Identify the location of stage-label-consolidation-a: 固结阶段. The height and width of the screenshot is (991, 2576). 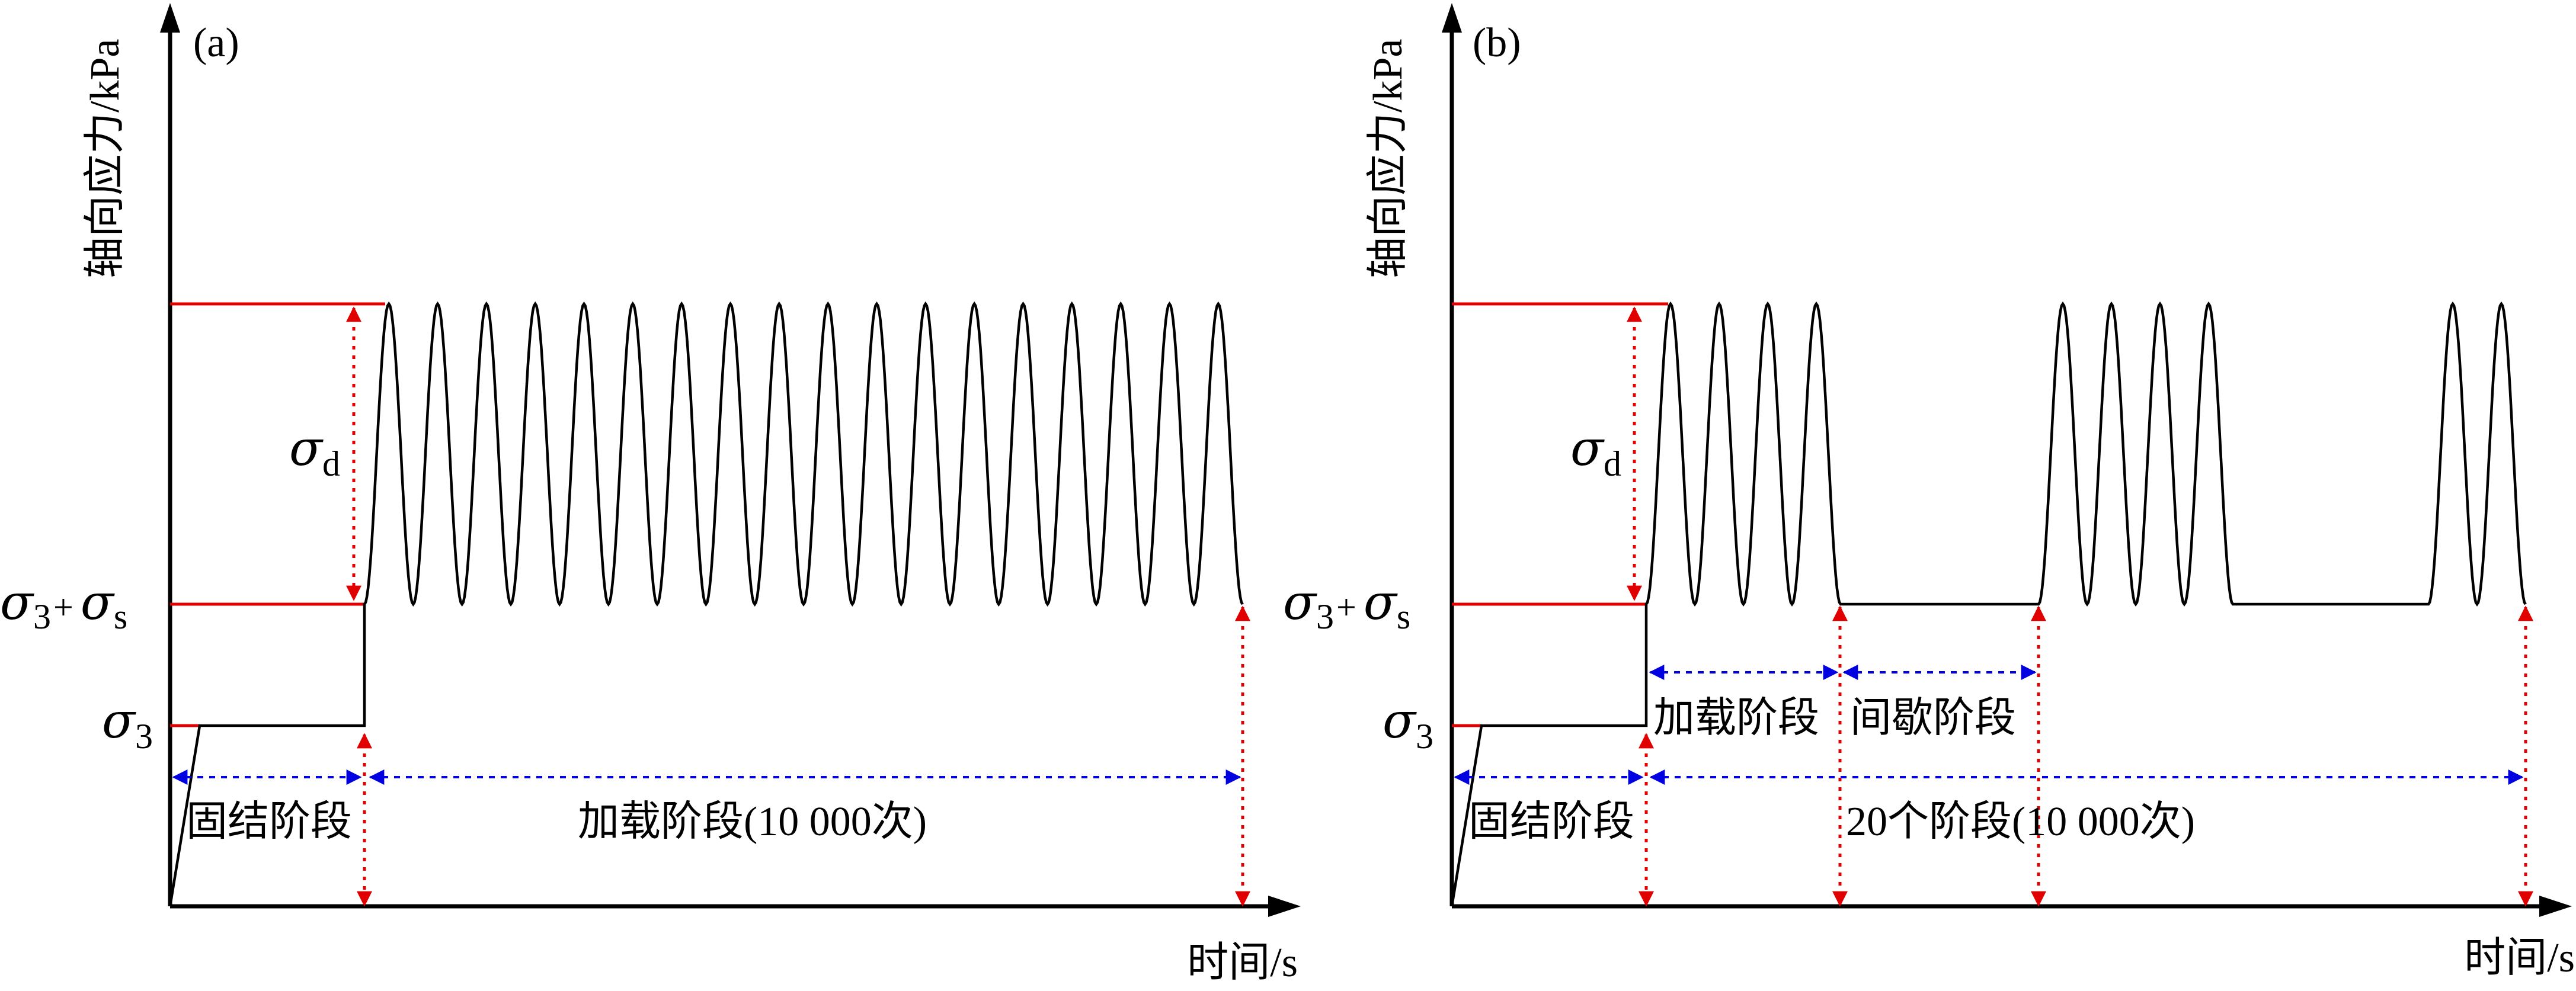
(269, 822).